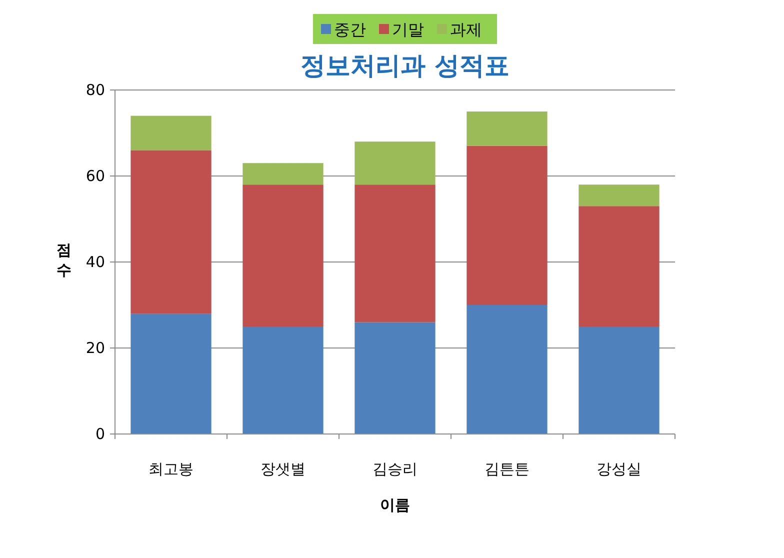 The height and width of the screenshot is (558, 784). I want to click on x-tick-label: 김승리, so click(395, 469).